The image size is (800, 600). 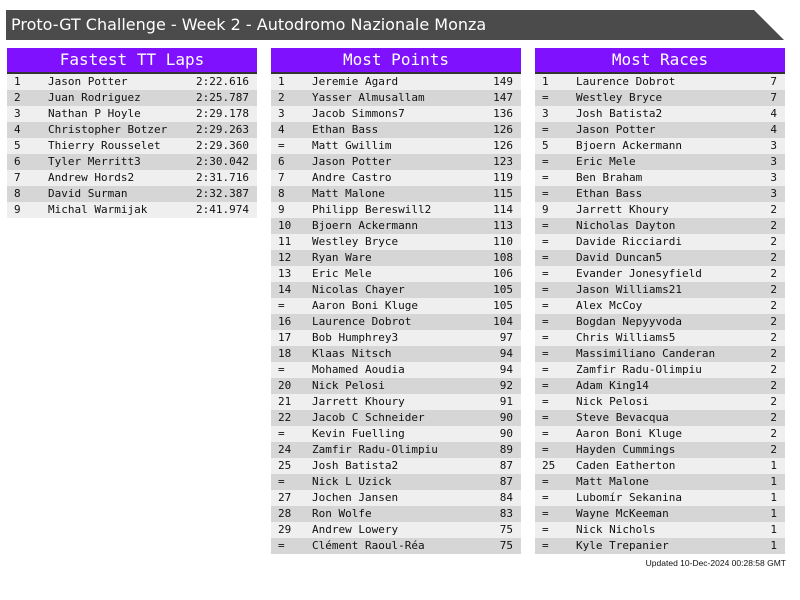 What do you see at coordinates (396, 114) in the screenshot?
I see `table-row: 3 Jacob Simmons7 136` at bounding box center [396, 114].